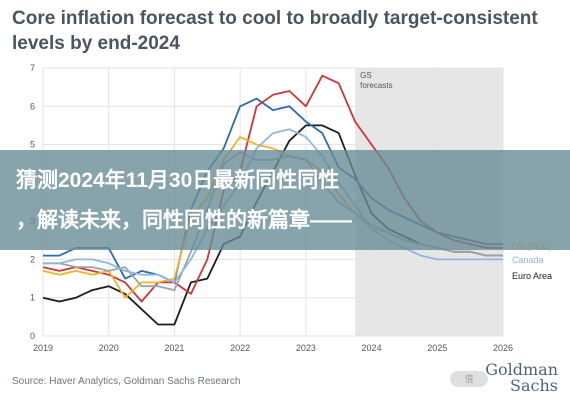  I want to click on x-tick-label: 2020, so click(109, 348).